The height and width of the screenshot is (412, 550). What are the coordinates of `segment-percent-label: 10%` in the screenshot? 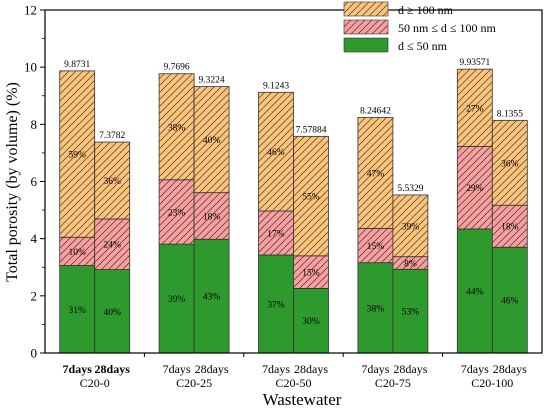 It's located at (77, 253).